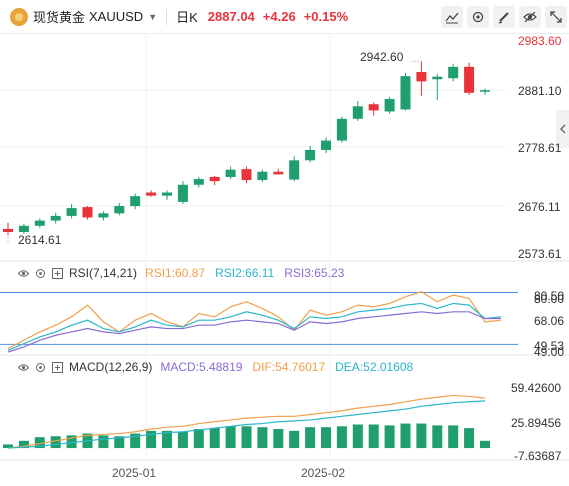 The image size is (569, 486). I want to click on chevron-left-icon, so click(562, 129).